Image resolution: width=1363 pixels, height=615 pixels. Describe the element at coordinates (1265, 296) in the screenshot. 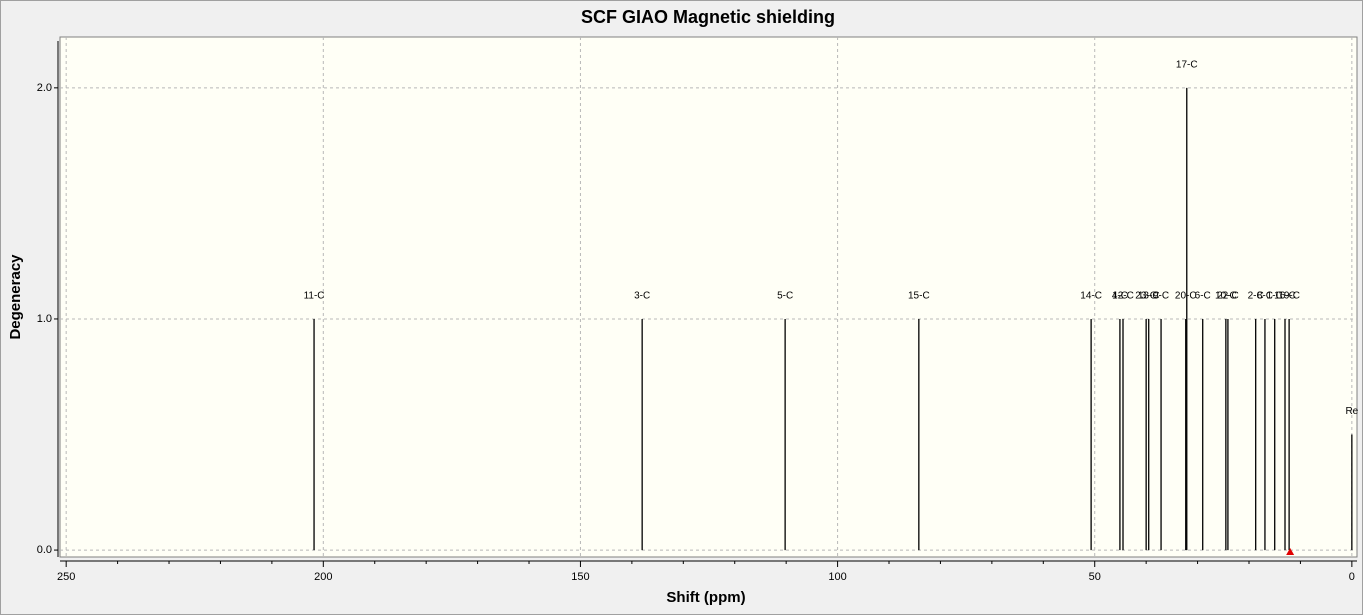

I see `peak-label: 8-C` at that location.